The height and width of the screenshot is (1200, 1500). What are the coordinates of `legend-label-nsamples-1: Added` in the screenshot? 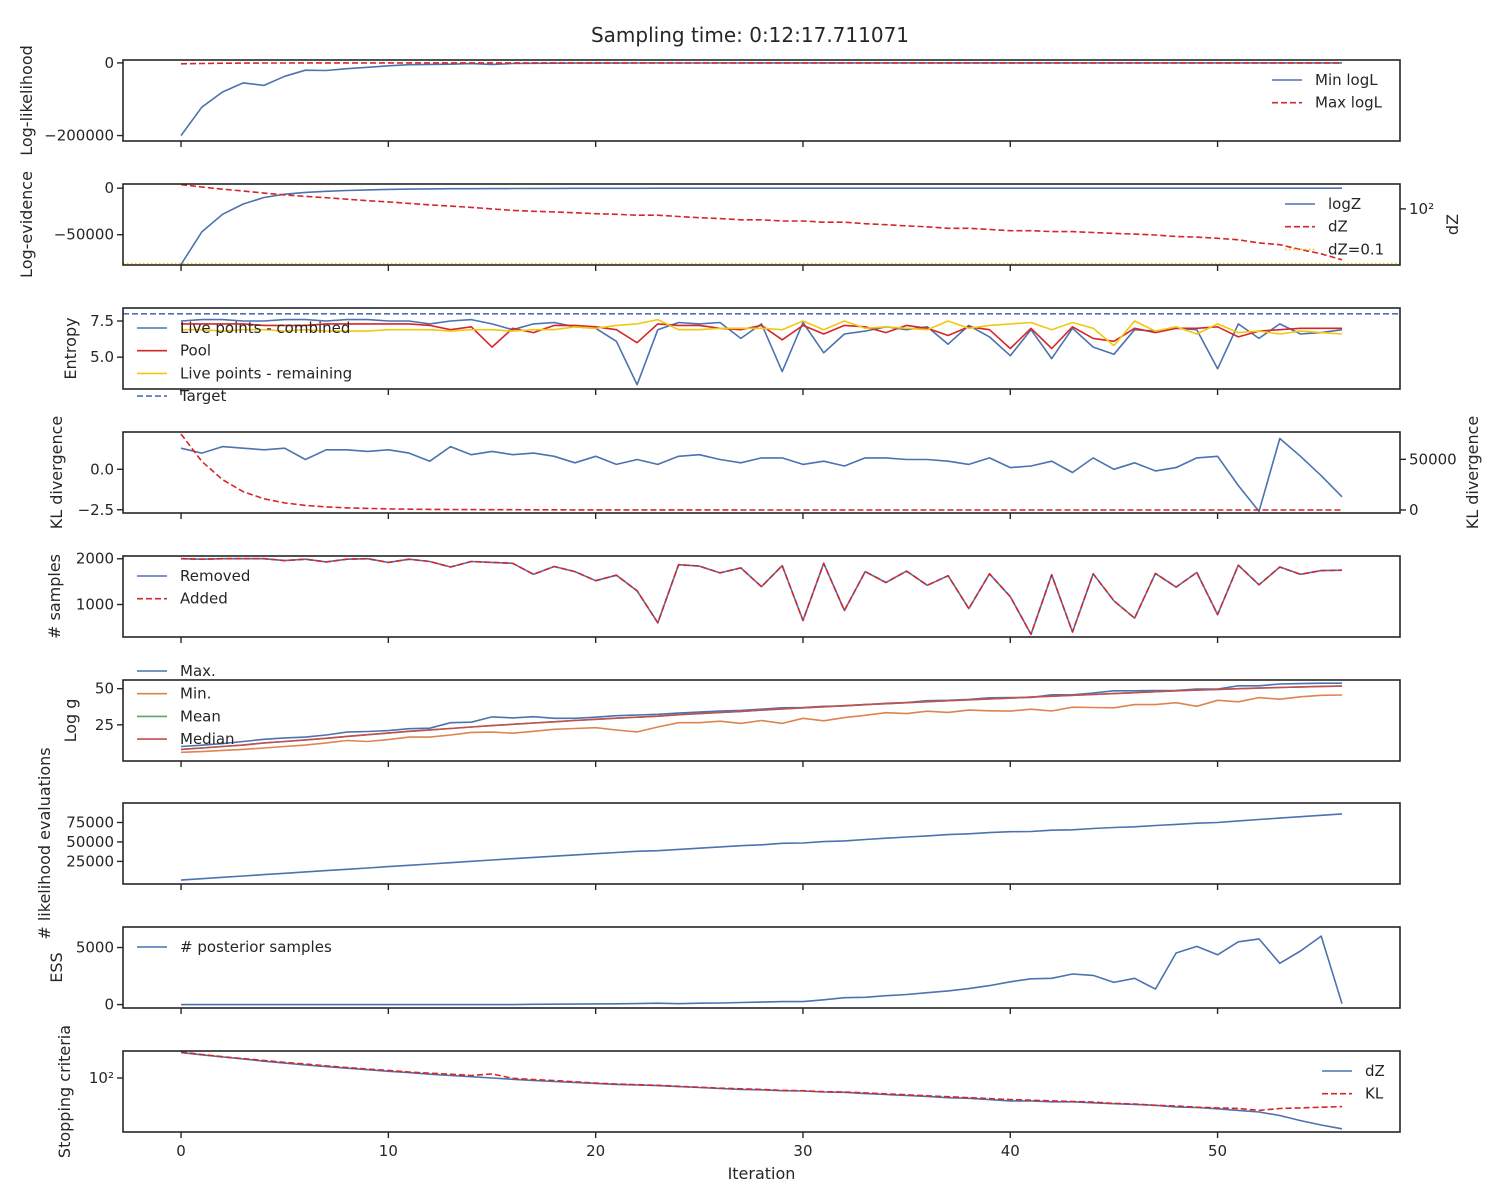 It's located at (204, 599).